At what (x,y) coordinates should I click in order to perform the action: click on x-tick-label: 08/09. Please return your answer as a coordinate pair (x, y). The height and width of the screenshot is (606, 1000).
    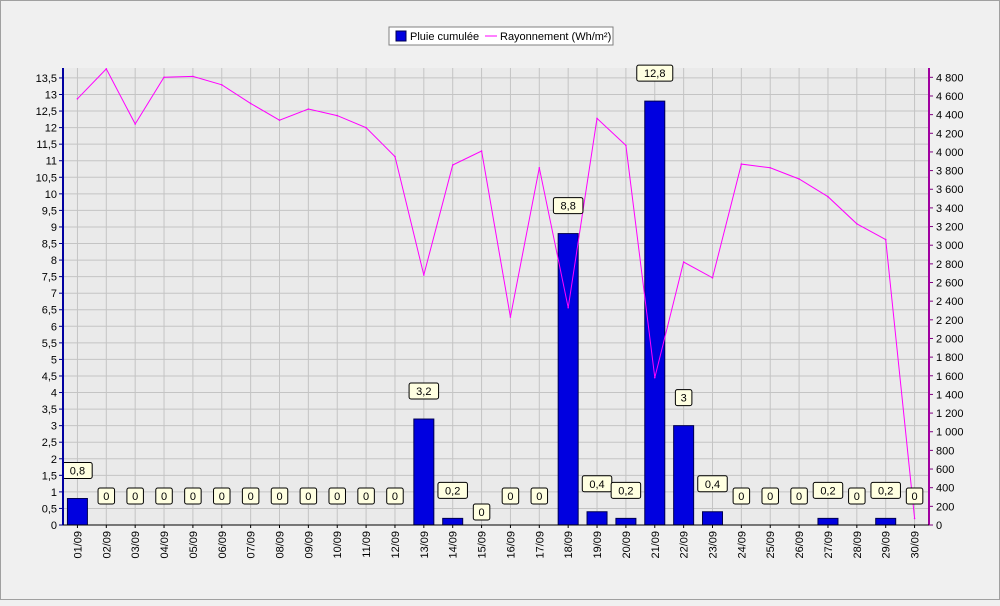
    Looking at the image, I should click on (281, 545).